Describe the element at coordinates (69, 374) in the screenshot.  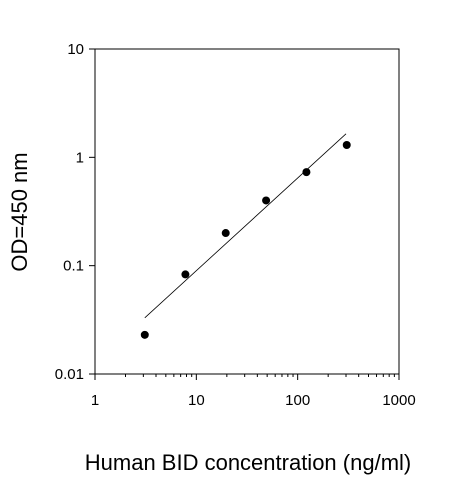
I see `y-tick-label: 0.01` at that location.